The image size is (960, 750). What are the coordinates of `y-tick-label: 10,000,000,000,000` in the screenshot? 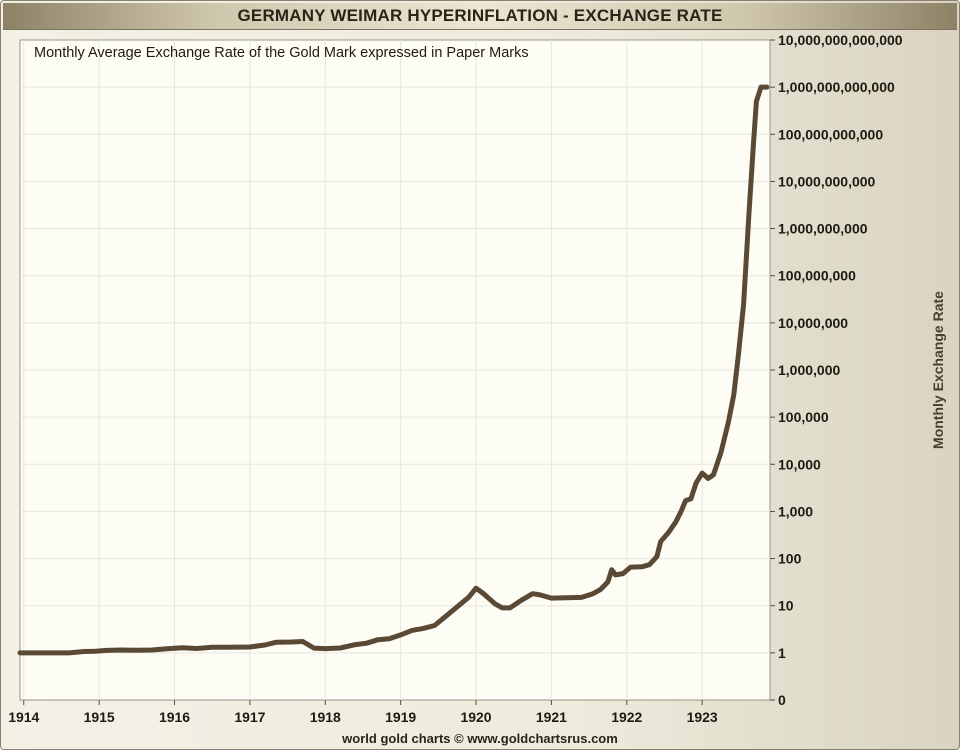 It's located at (840, 40).